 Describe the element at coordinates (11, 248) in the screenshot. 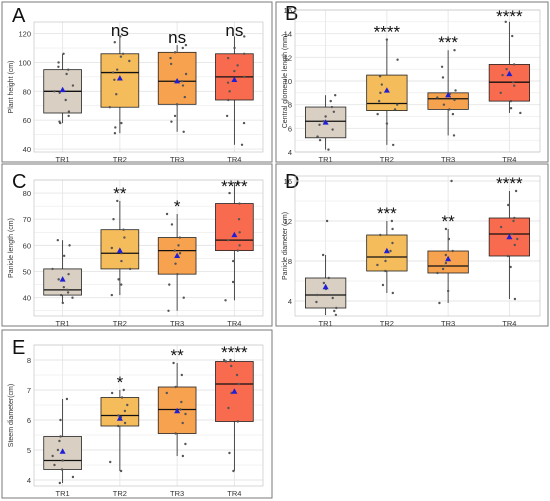

I see `y-axis-label: Panicle length (cm)` at that location.